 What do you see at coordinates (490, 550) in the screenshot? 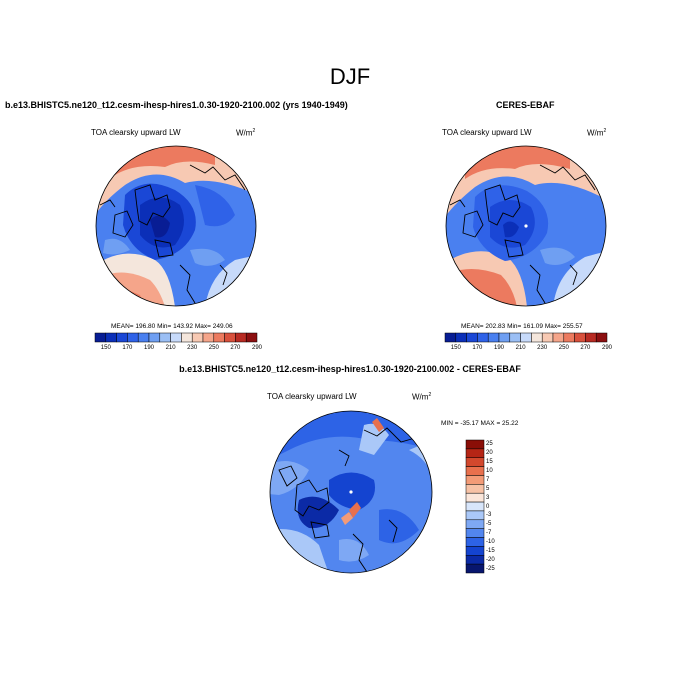
I see `colorbar-tick-label: -15` at bounding box center [490, 550].